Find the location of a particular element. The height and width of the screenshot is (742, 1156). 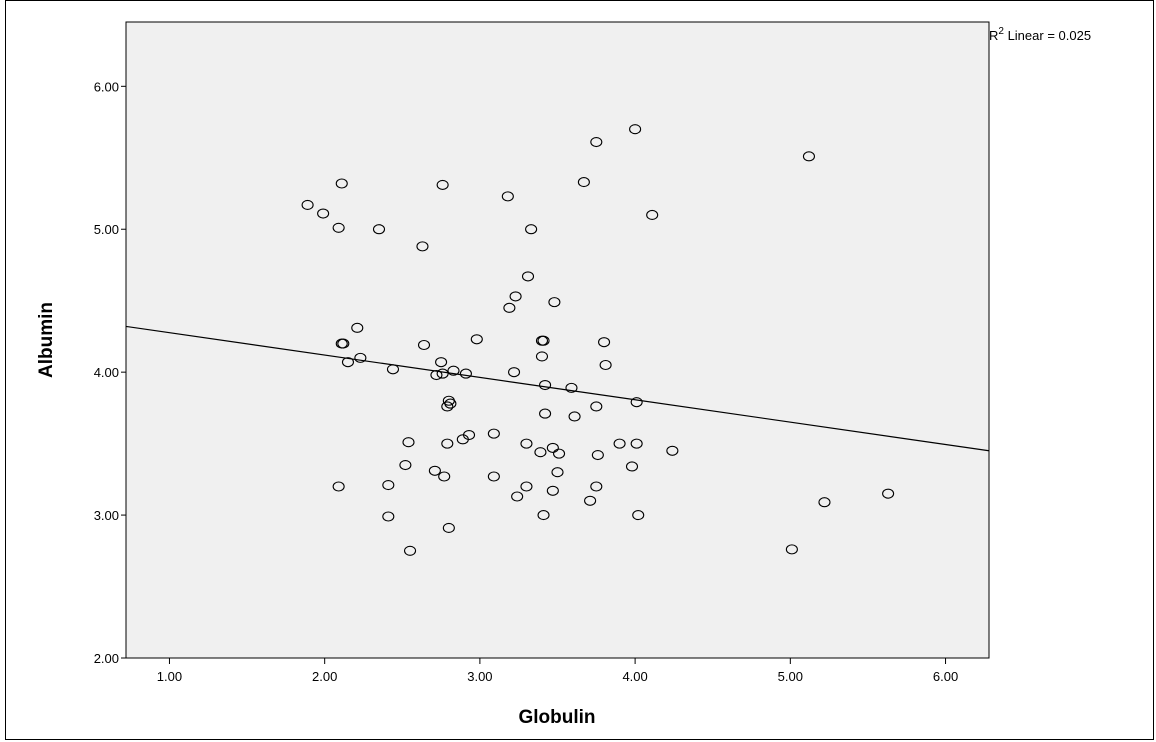

regression-fit-line is located at coordinates (557, 388).